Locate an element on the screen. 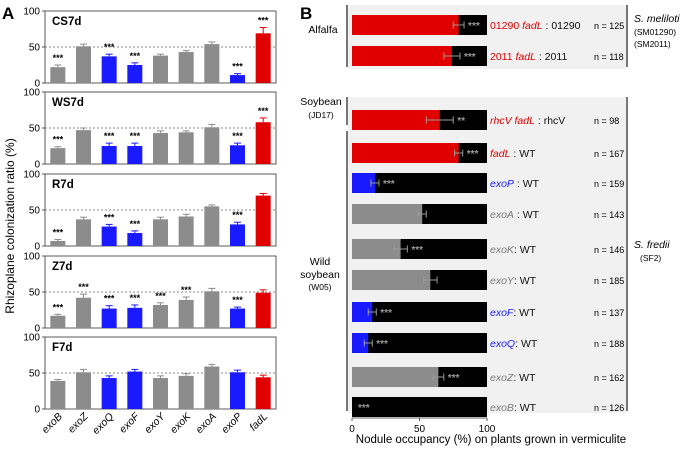 The height and width of the screenshot is (452, 685). x-tick-label: 50 is located at coordinates (420, 429).